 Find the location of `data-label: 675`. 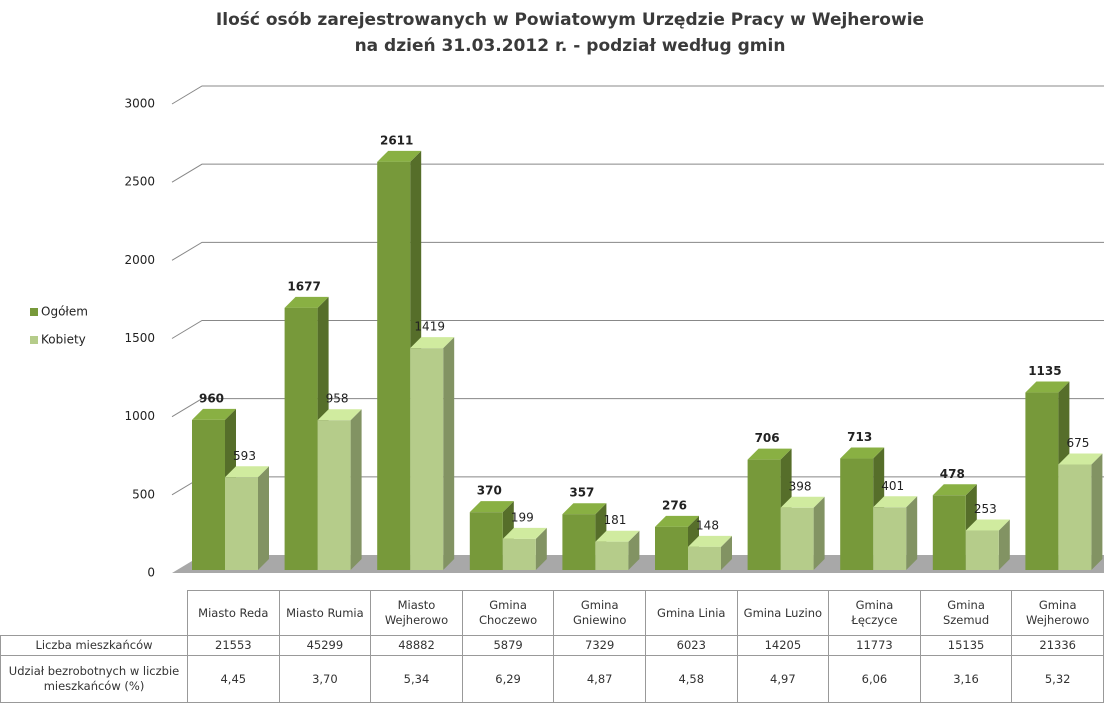

data-label: 675 is located at coordinates (1077, 443).